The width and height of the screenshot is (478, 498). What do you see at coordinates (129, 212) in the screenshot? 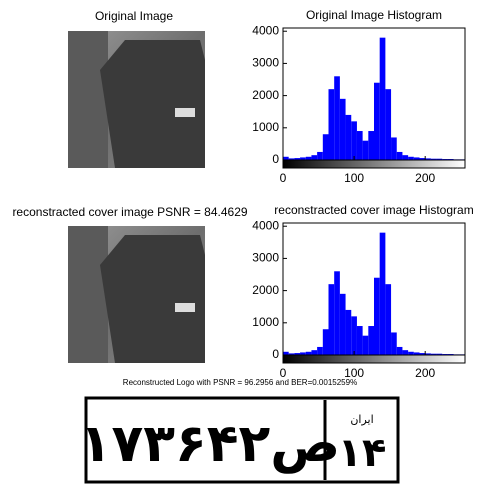
I see `image-title: reconstracted cover image PSNR = 84.4629` at bounding box center [129, 212].